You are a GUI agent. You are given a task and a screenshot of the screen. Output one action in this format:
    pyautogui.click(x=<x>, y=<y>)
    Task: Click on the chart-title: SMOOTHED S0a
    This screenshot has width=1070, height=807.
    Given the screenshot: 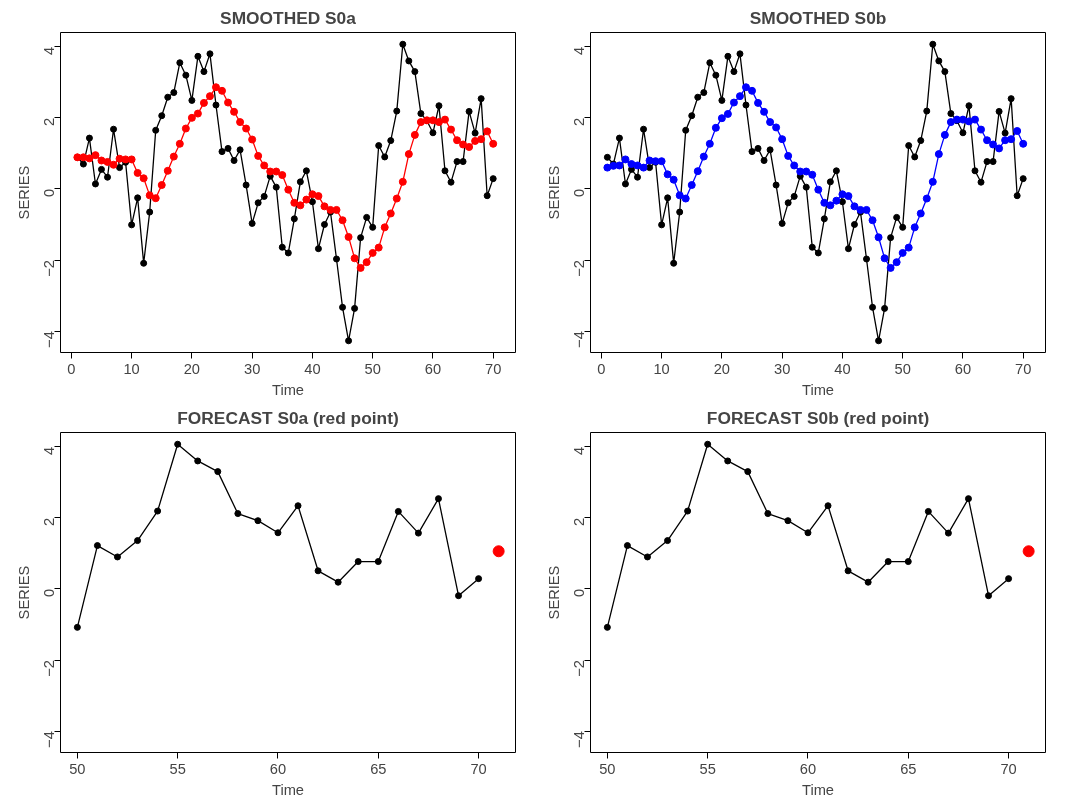 What is the action you would take?
    pyautogui.click(x=288, y=17)
    